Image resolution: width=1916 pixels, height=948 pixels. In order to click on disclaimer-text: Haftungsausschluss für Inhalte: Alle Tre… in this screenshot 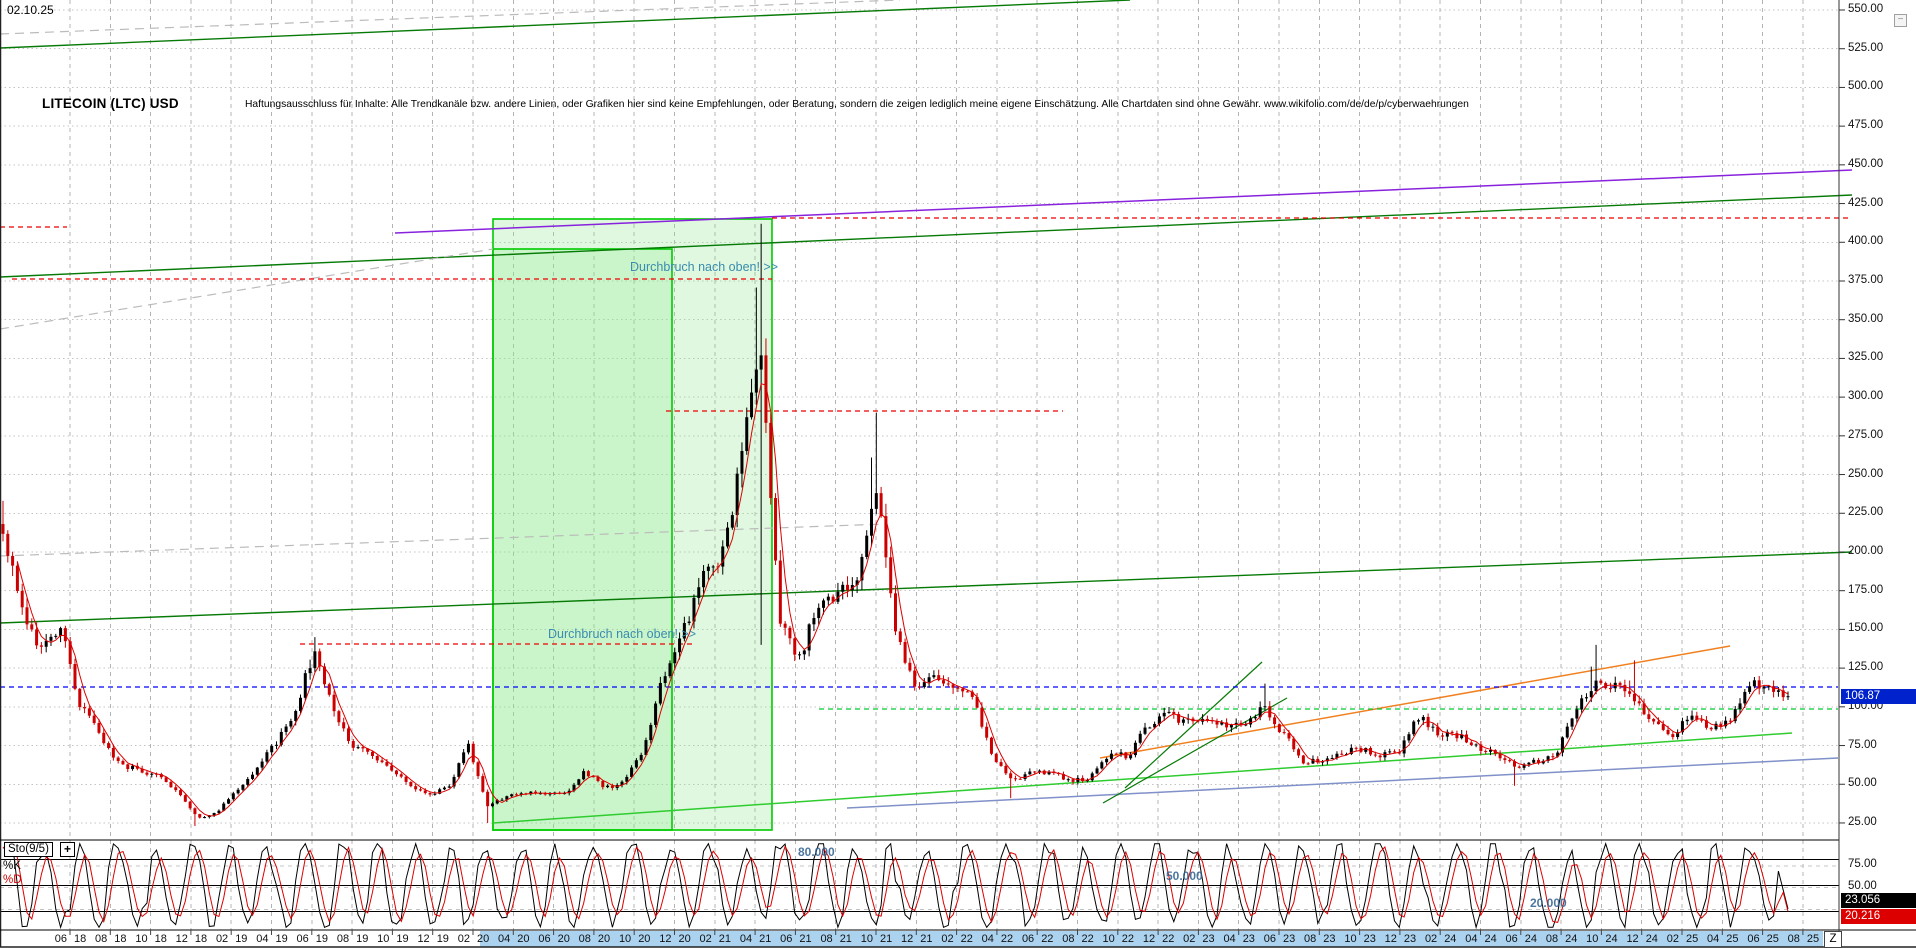, I will do `click(857, 104)`.